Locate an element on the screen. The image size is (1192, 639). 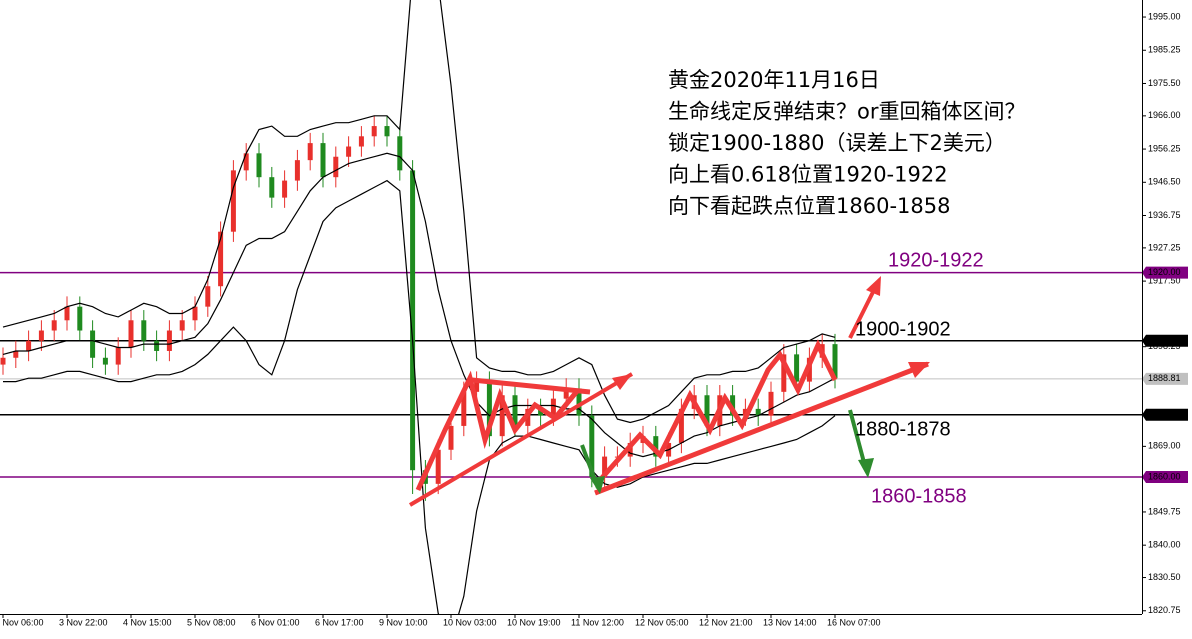
range-label: 1860-1858 is located at coordinates (919, 496).